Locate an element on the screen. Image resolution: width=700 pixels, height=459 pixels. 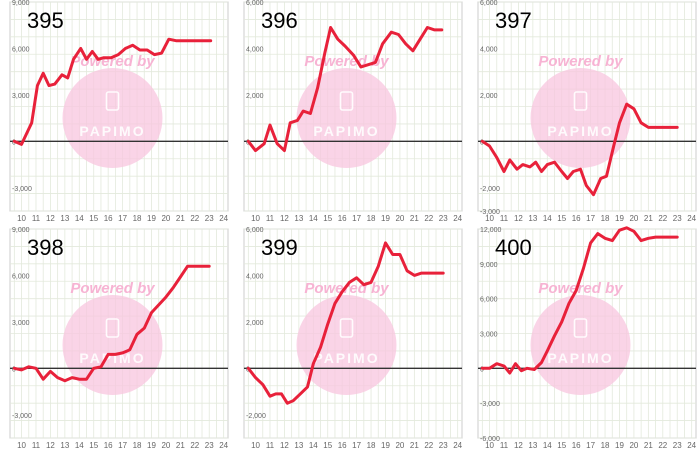
y-tick-label: -6,000 is located at coordinates (490, 439).